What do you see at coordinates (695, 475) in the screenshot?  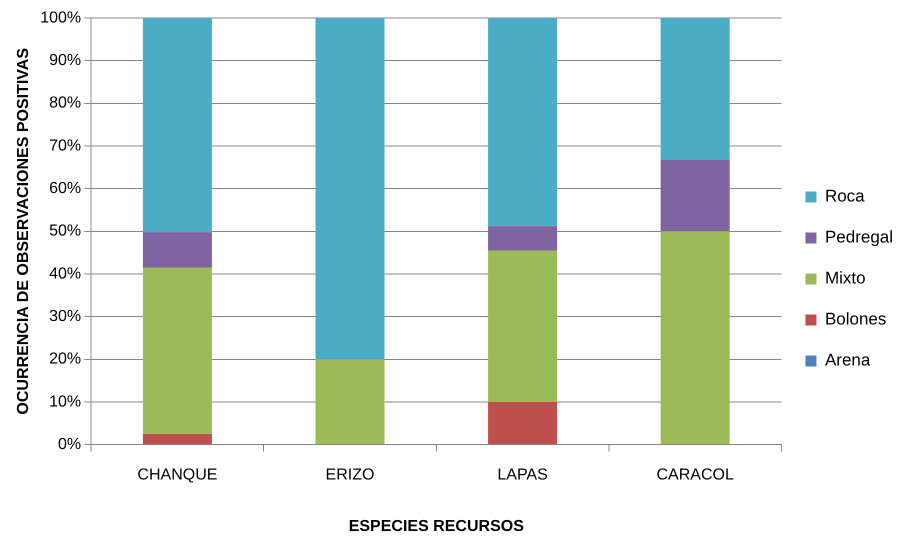 I see `x-tick-label: CARACOL` at bounding box center [695, 475].